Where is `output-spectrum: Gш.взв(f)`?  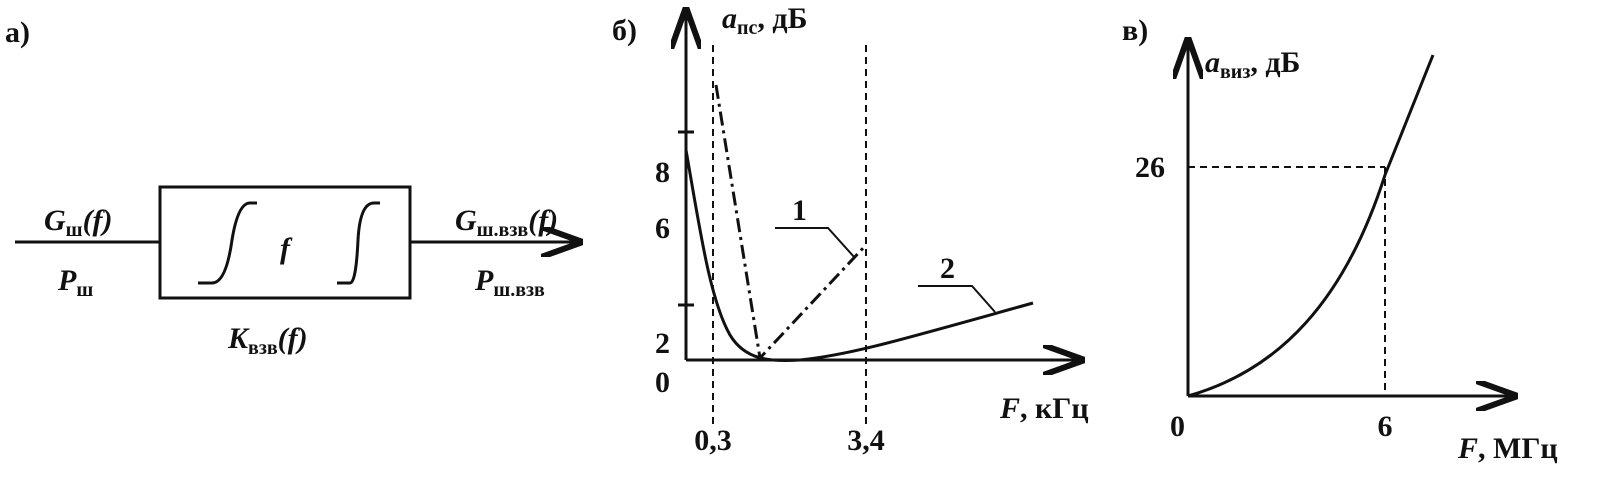
output-spectrum: Gш.взв(f) is located at coordinates (506, 222).